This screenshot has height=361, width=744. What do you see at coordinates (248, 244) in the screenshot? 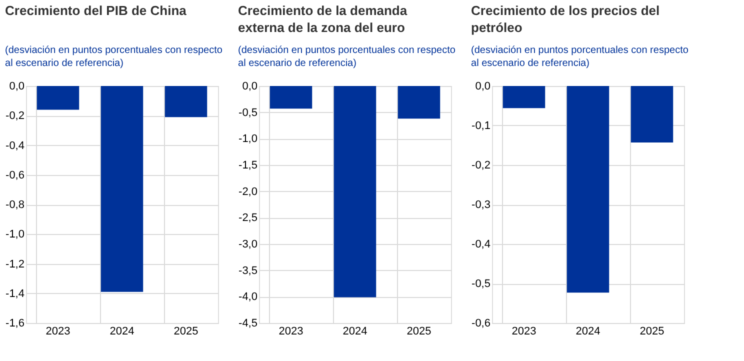
I see `y-tick-label: -3,0` at bounding box center [248, 244].